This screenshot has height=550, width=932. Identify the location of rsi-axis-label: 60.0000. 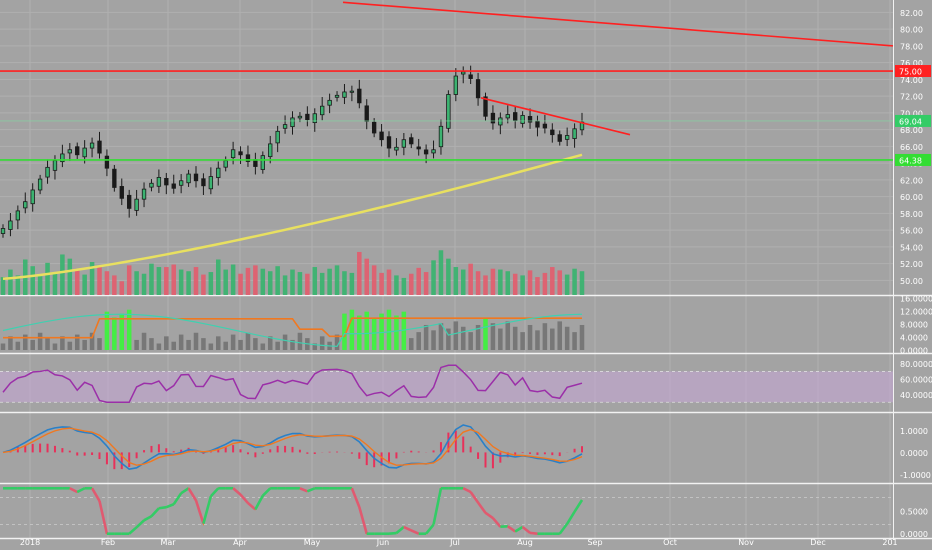
(916, 380).